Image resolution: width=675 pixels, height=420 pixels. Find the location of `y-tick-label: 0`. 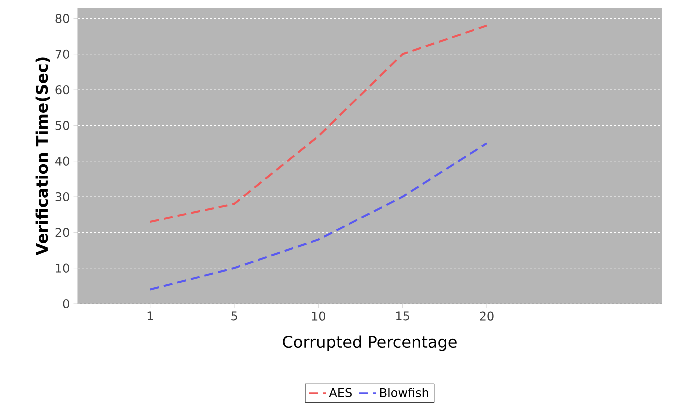

y-tick-label: 0 is located at coordinates (66, 304).